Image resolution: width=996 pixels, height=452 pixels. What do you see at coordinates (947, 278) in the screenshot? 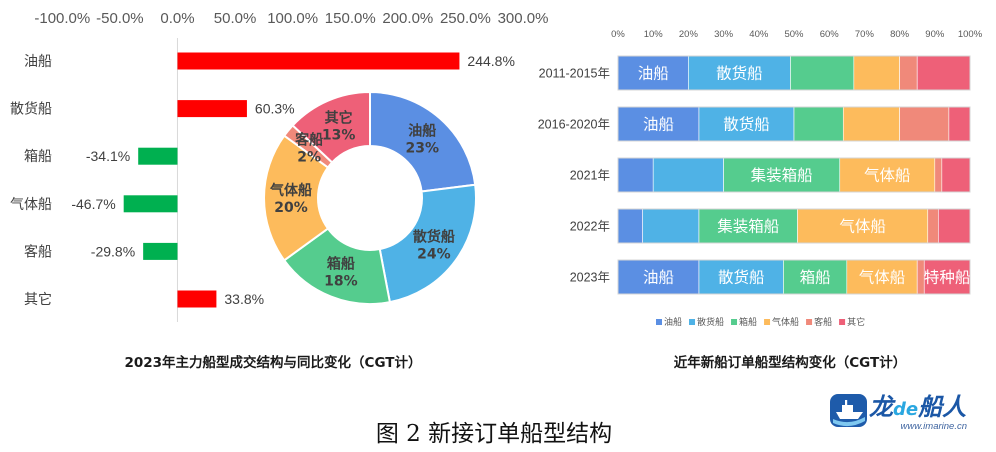
I see `segment-label: 特种船` at bounding box center [947, 278].